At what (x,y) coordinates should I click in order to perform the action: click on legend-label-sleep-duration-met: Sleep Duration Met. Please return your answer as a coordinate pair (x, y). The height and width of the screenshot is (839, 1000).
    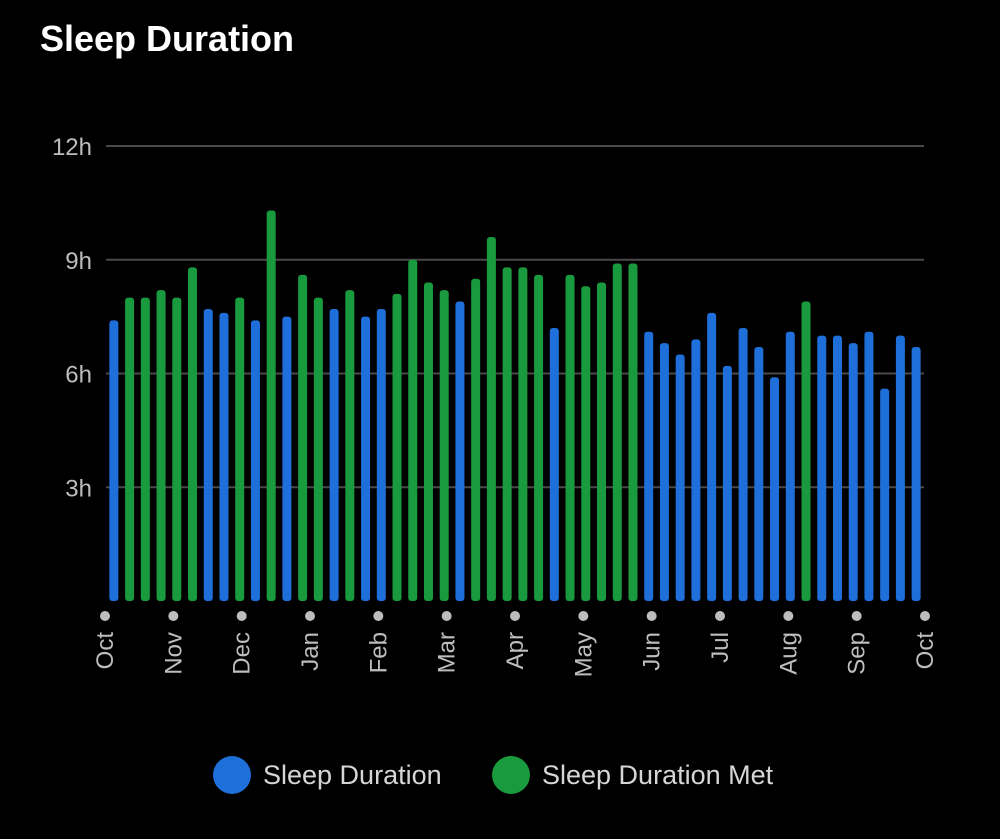
    Looking at the image, I should click on (658, 774).